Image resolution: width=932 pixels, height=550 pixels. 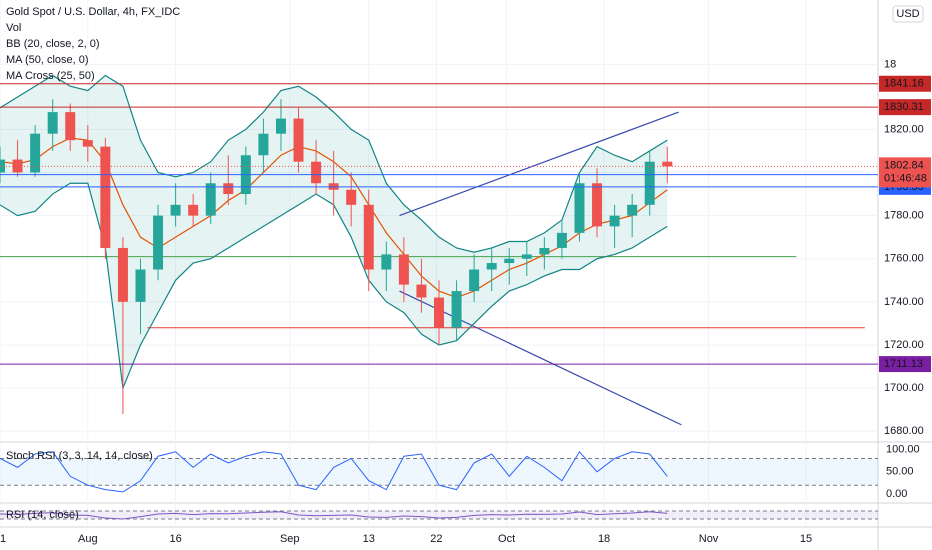 What do you see at coordinates (904, 302) in the screenshot?
I see `y-tick-label: 1740.00` at bounding box center [904, 302].